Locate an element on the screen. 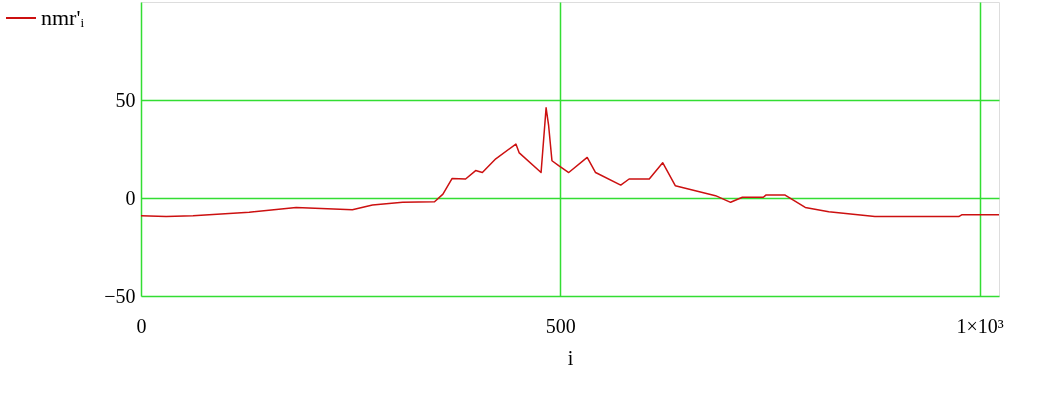  y-tick-label: −50 is located at coordinates (120, 295).